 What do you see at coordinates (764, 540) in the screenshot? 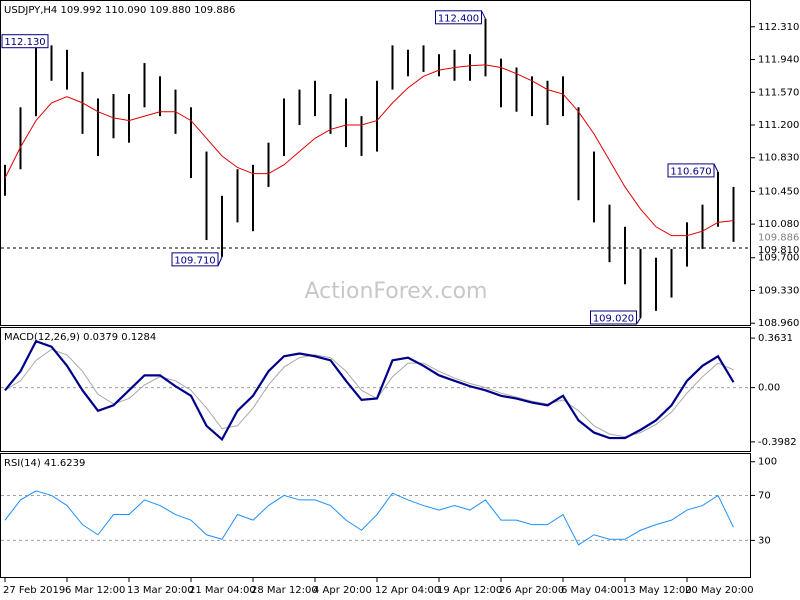
I see `y-tick-label: 30` at bounding box center [764, 540].